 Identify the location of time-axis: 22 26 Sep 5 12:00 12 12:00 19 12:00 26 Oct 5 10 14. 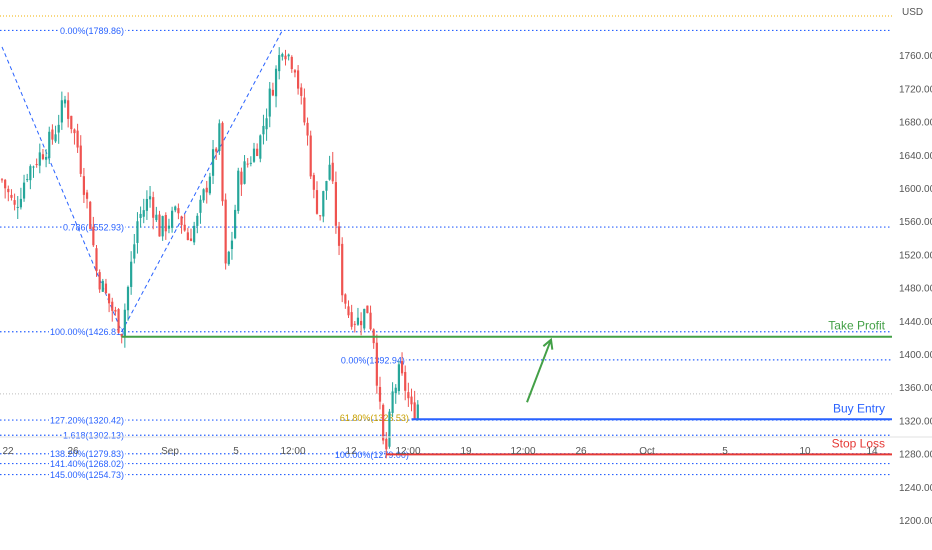
(466, 446).